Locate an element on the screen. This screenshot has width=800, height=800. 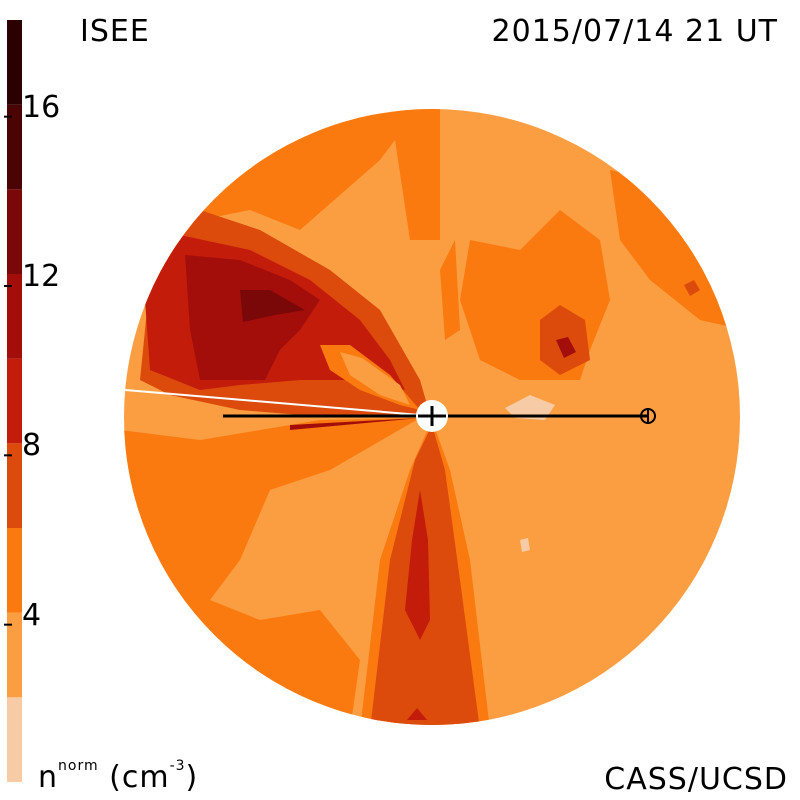
observatory-label: ISEE is located at coordinates (115, 31).